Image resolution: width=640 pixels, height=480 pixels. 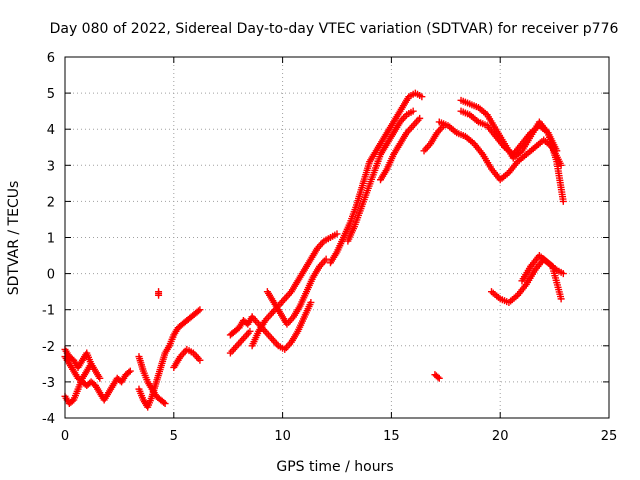 I want to click on y-tick-label: 4, so click(x=51, y=130).